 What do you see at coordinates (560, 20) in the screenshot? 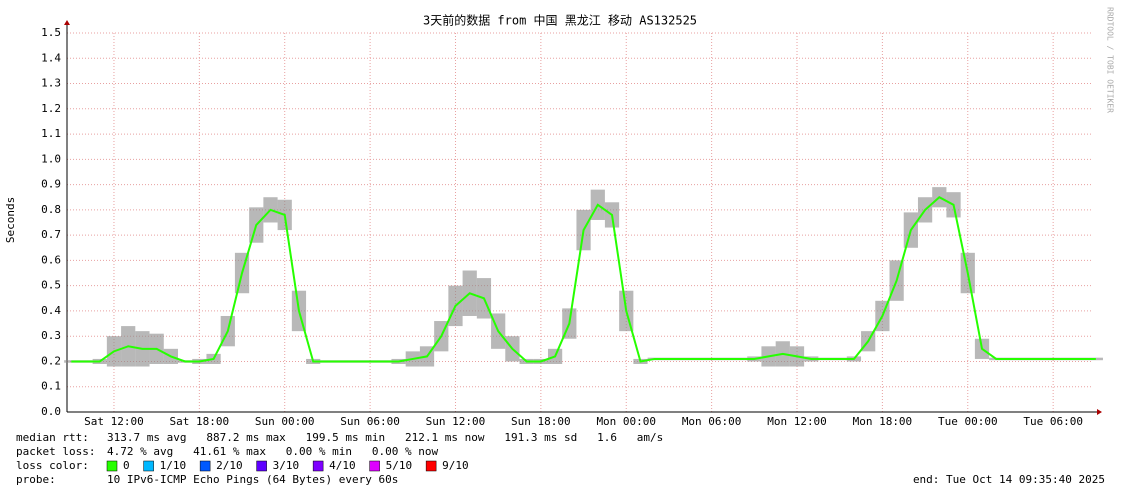
I see `chart-title: 3天前的数据 from 中国 黑龙江 移动 AS132525` at bounding box center [560, 20].